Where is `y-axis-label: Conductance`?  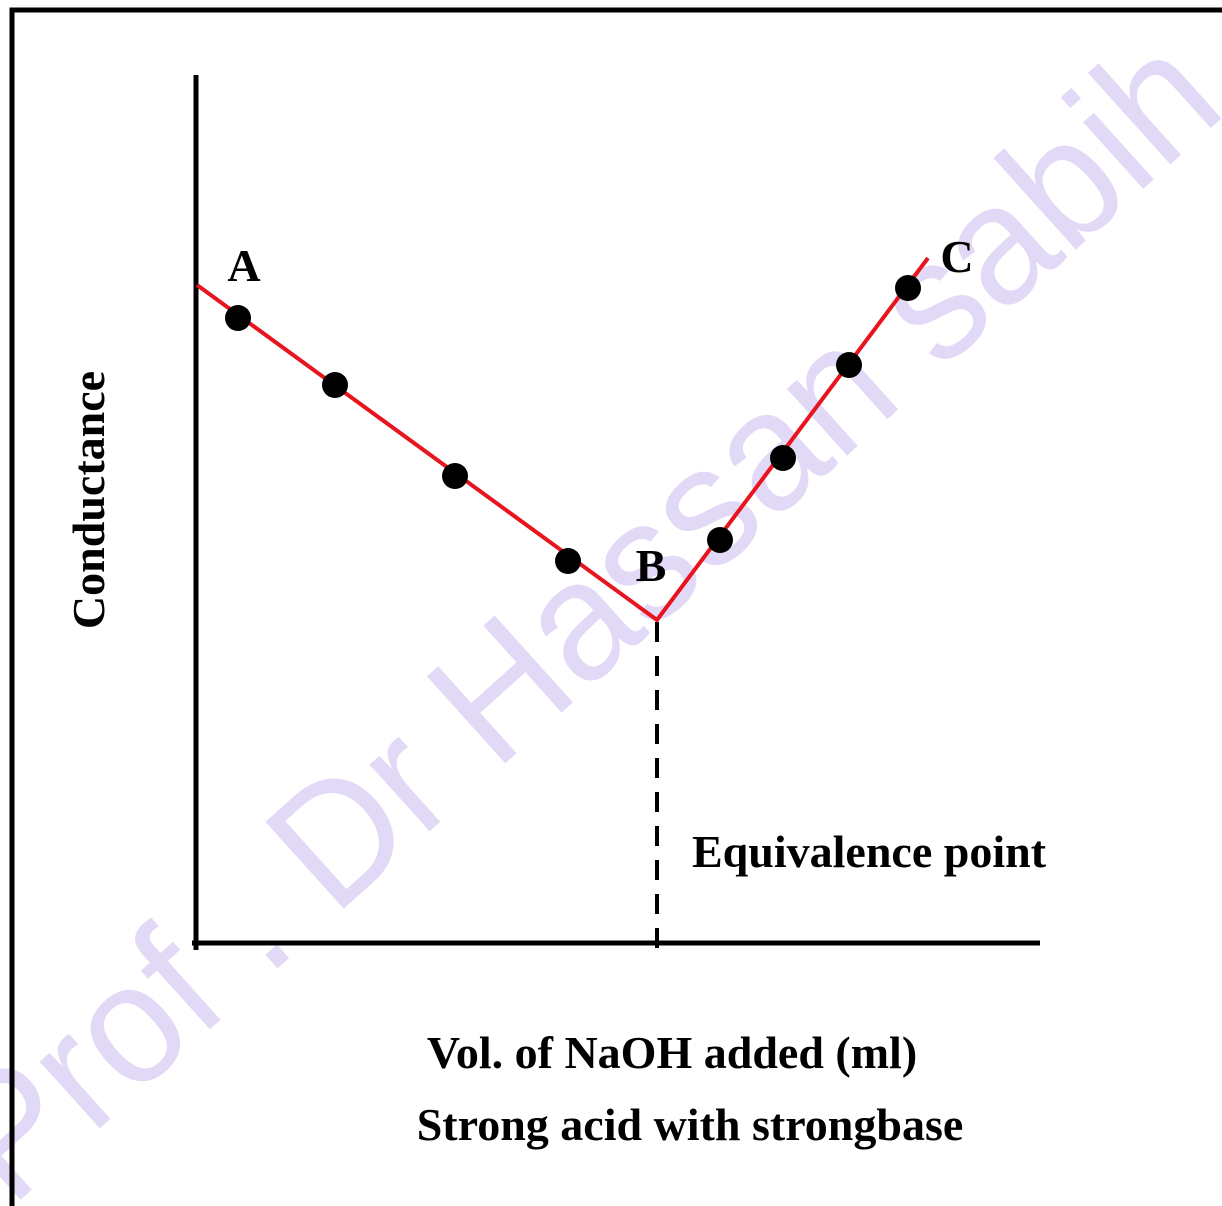 y-axis-label: Conductance is located at coordinates (88, 500).